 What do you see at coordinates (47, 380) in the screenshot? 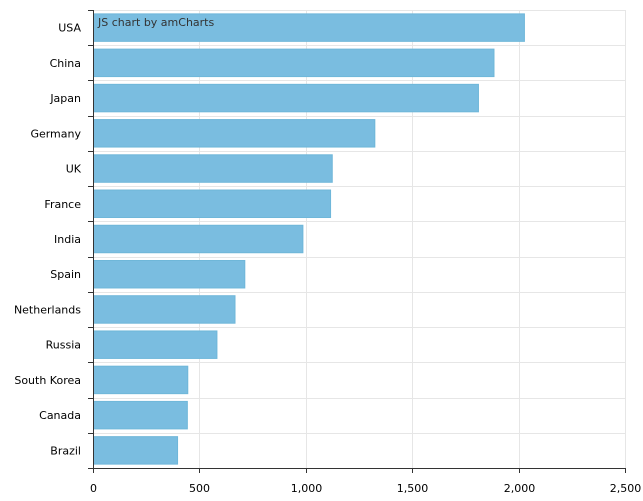
I see `category-label: South Korea` at bounding box center [47, 380].